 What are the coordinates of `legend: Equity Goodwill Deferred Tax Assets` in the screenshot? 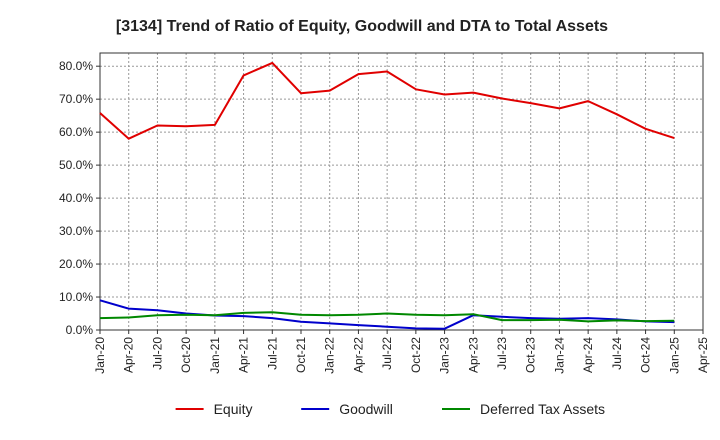 It's located at (390, 409).